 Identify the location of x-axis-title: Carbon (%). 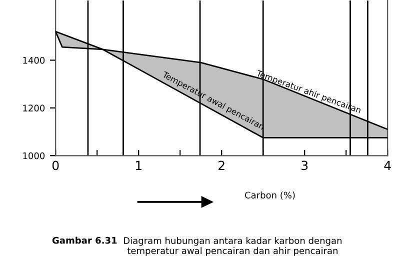
(270, 196).